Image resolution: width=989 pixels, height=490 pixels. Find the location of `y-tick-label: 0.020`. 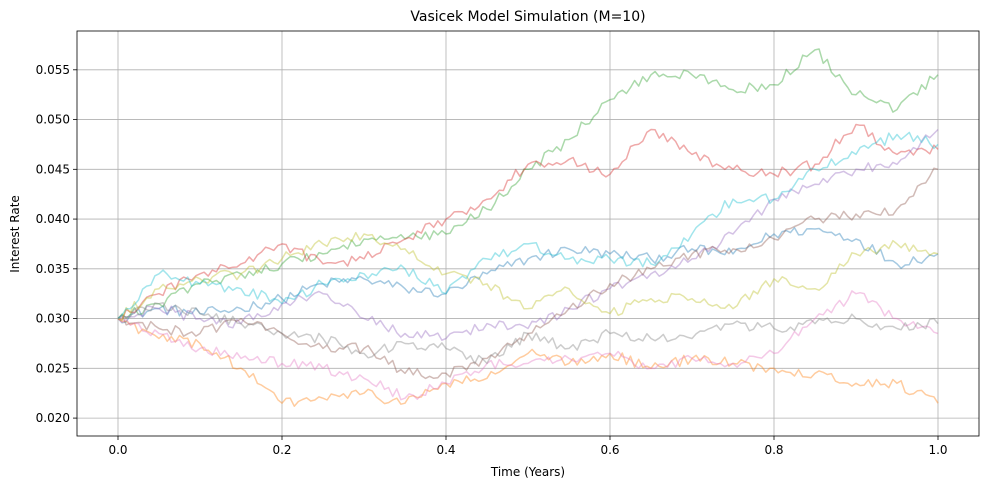

y-tick-label: 0.020 is located at coordinates (53, 418).